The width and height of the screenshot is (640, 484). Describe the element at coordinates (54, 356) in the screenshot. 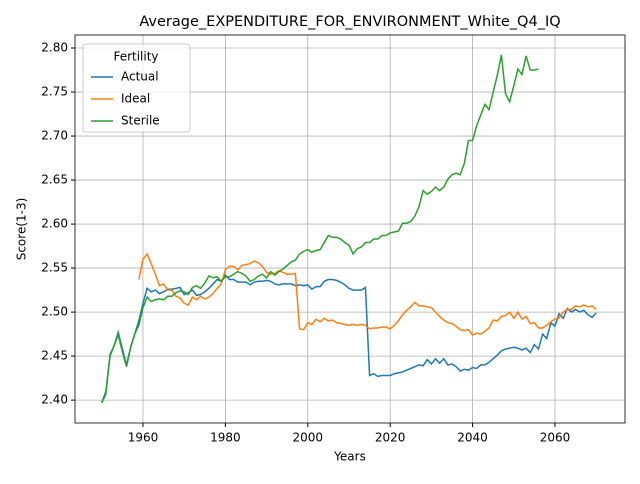

I see `y-tick-label: 2.45` at that location.